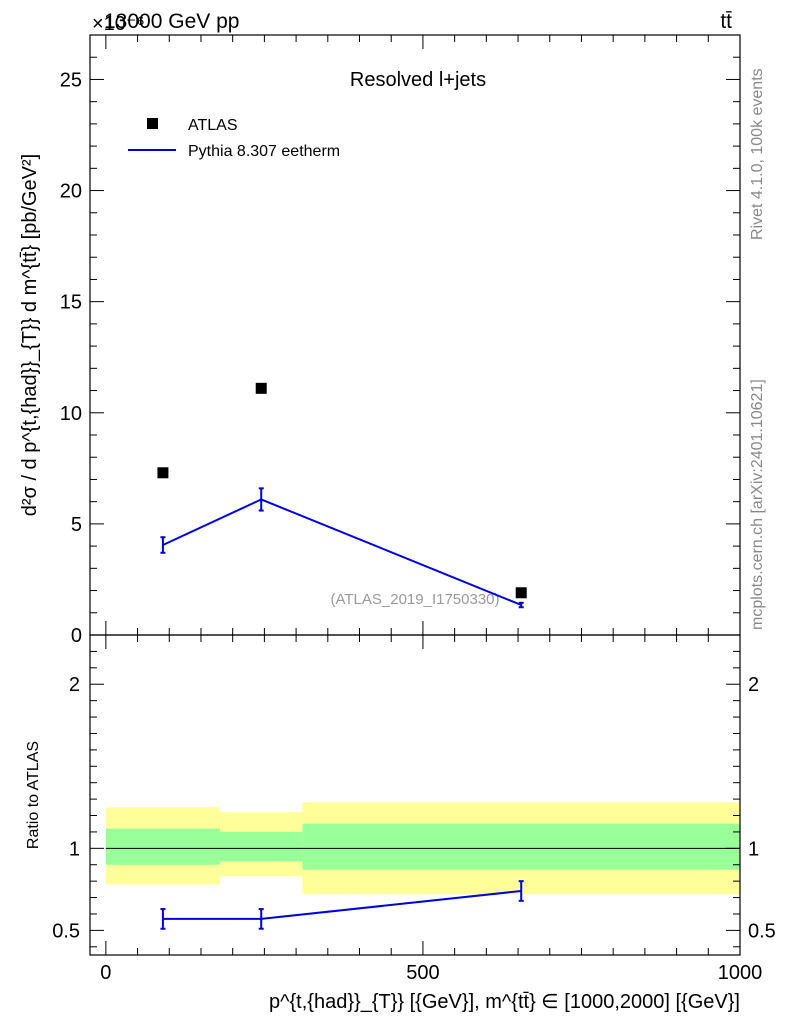  Describe the element at coordinates (757, 504) in the screenshot. I see `mcplots-credit-label: mcplots.cern.ch [arXiv:2401.10621]` at that location.